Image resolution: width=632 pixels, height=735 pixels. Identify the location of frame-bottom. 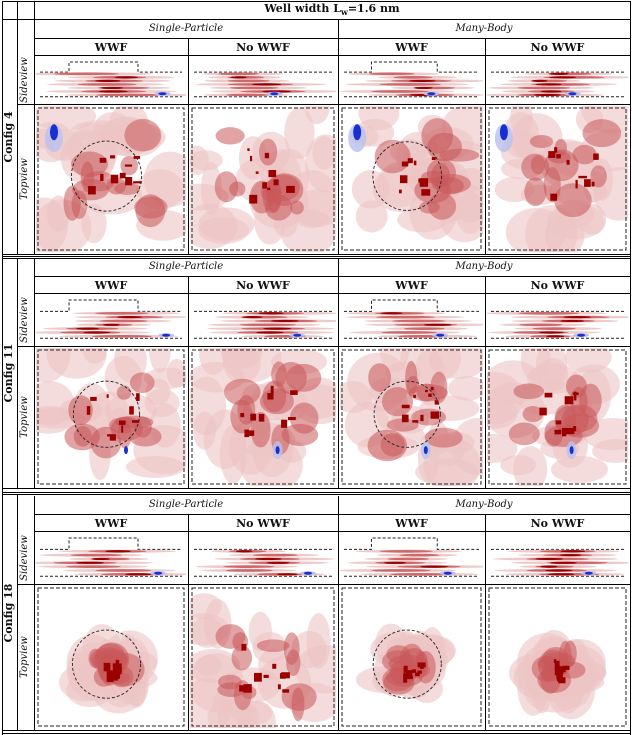
(316, 733).